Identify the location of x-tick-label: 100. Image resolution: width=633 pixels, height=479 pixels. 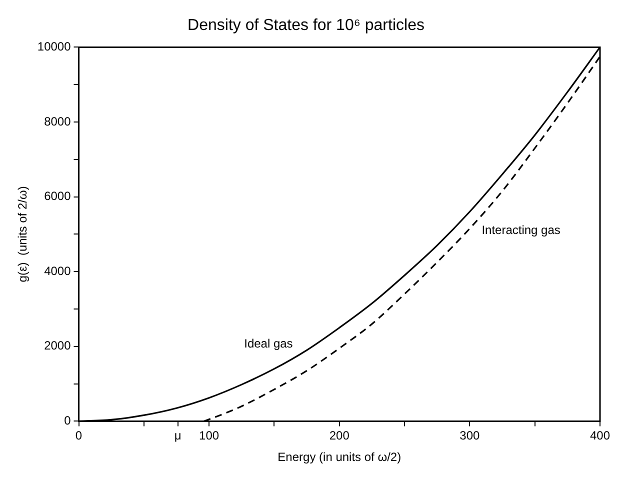
(209, 435).